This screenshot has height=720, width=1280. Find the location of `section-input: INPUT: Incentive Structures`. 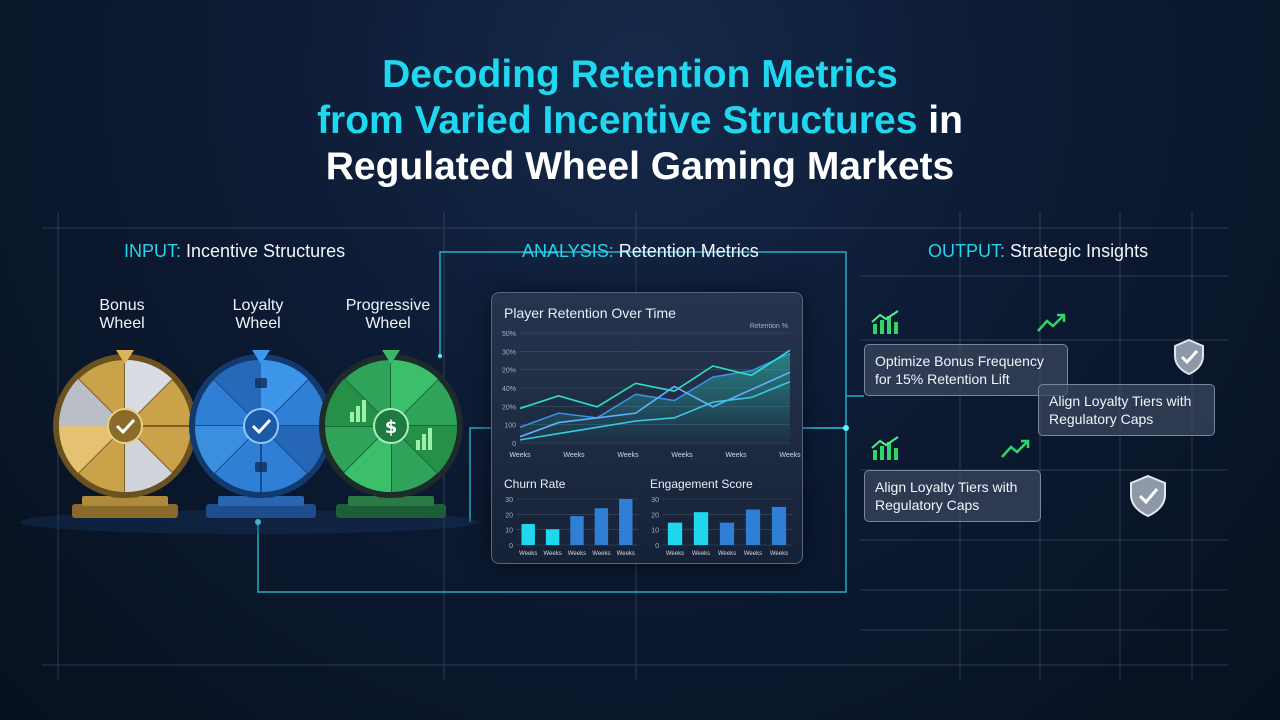

section-input: INPUT: Incentive Structures is located at coordinates (234, 251).